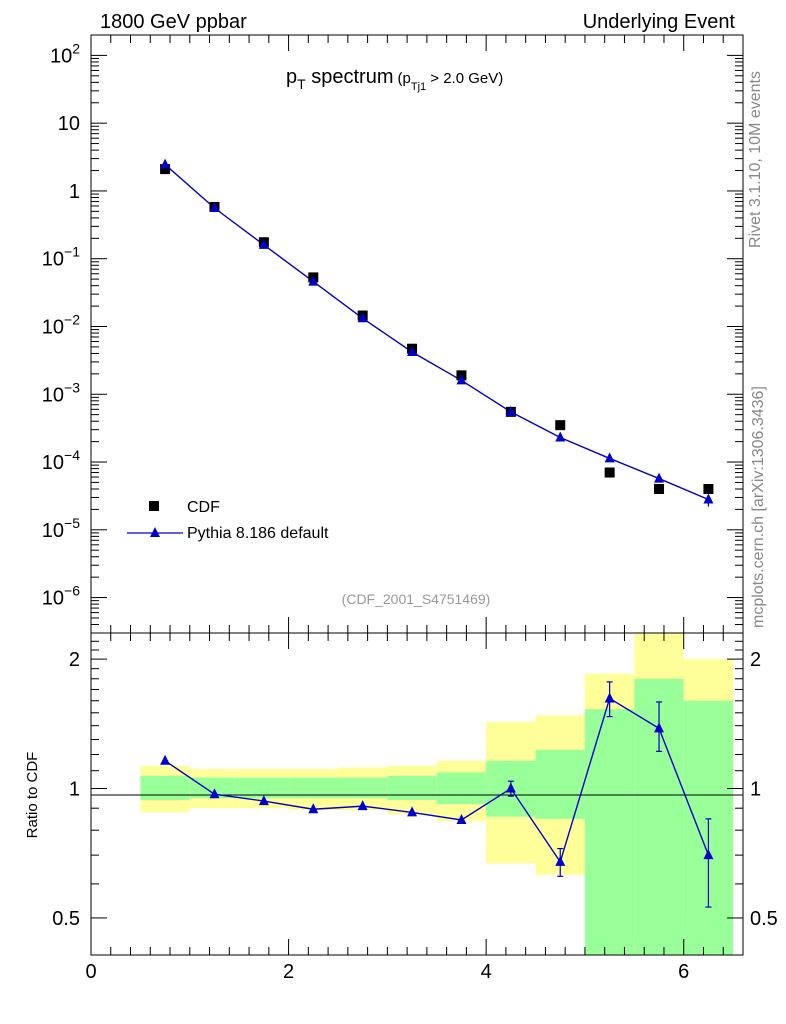 Image resolution: width=786 pixels, height=1024 pixels. I want to click on title-p-sub: T, so click(301, 84).